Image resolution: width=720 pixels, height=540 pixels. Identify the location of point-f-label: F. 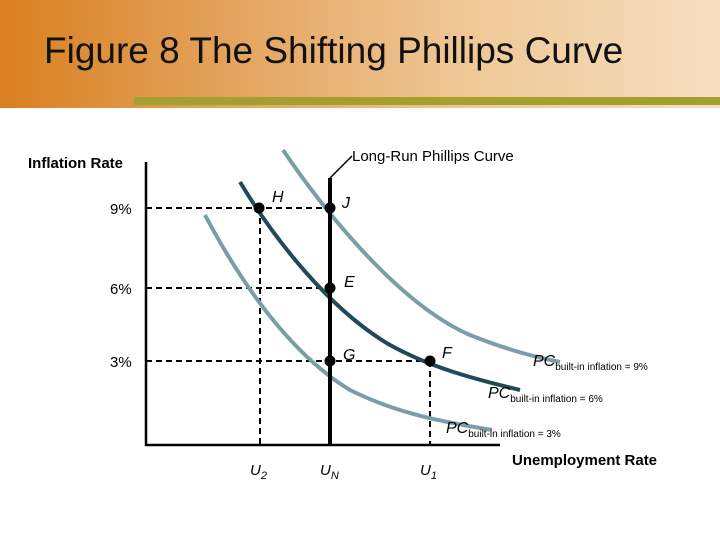
(447, 353).